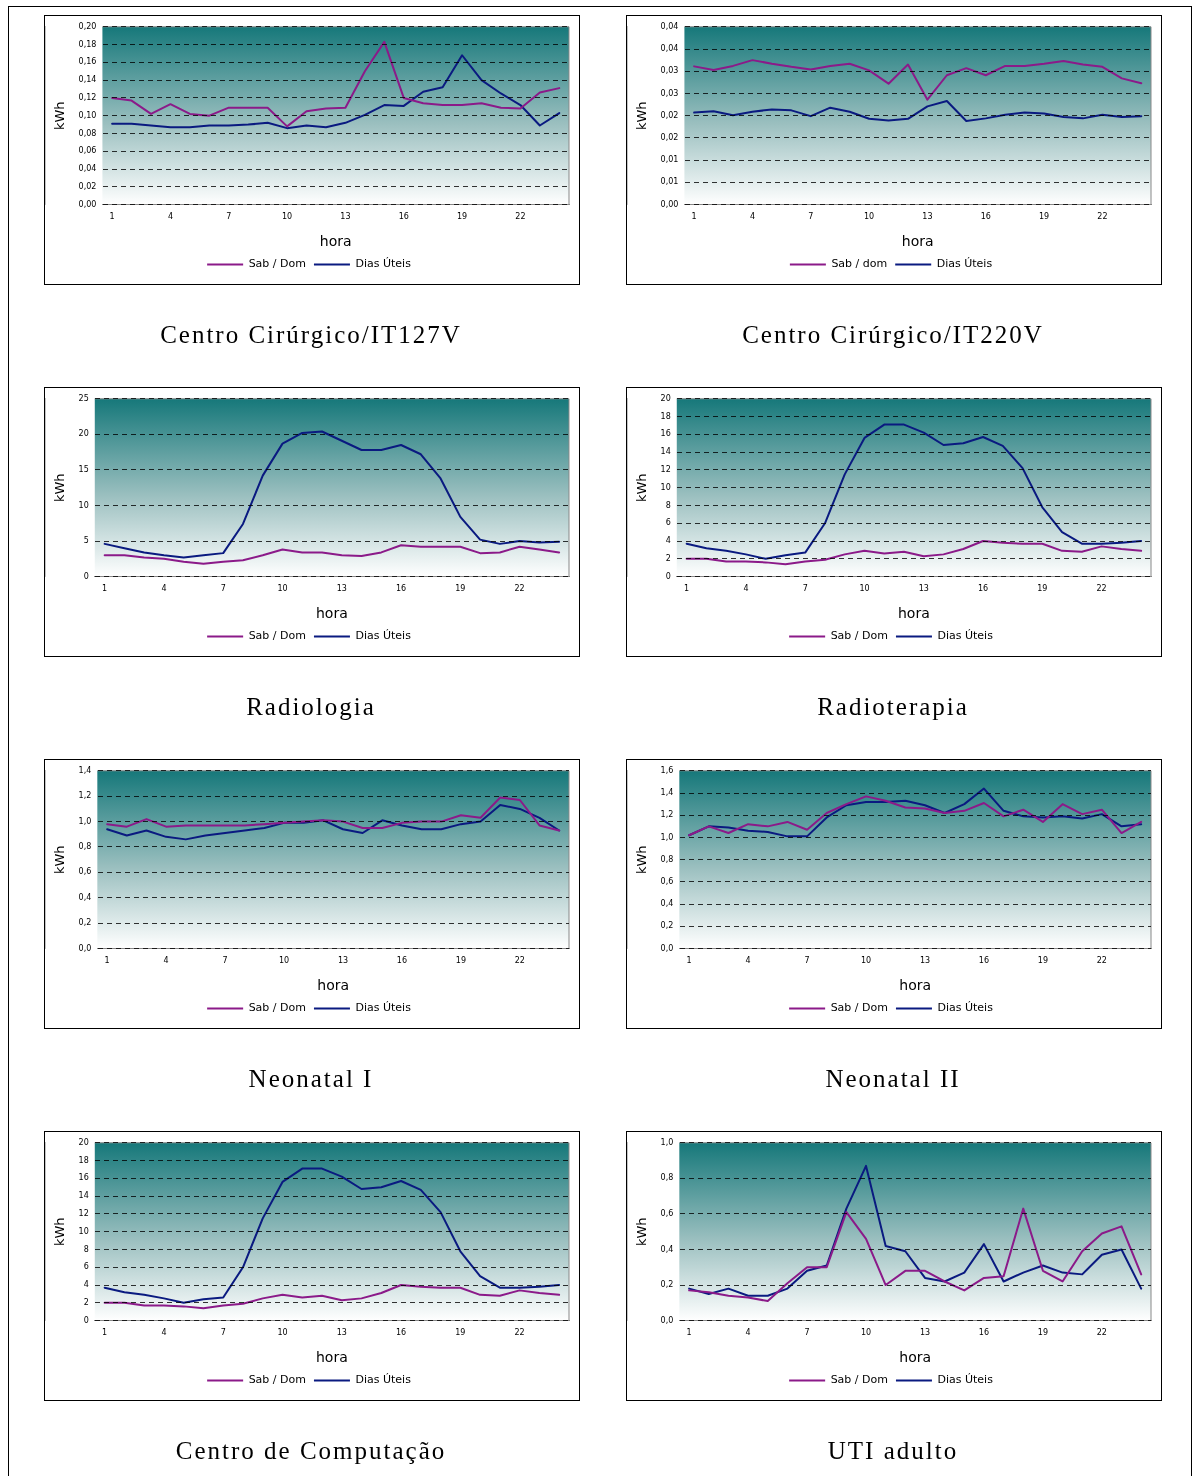  I want to click on y-tick-label: 18, so click(665, 416).